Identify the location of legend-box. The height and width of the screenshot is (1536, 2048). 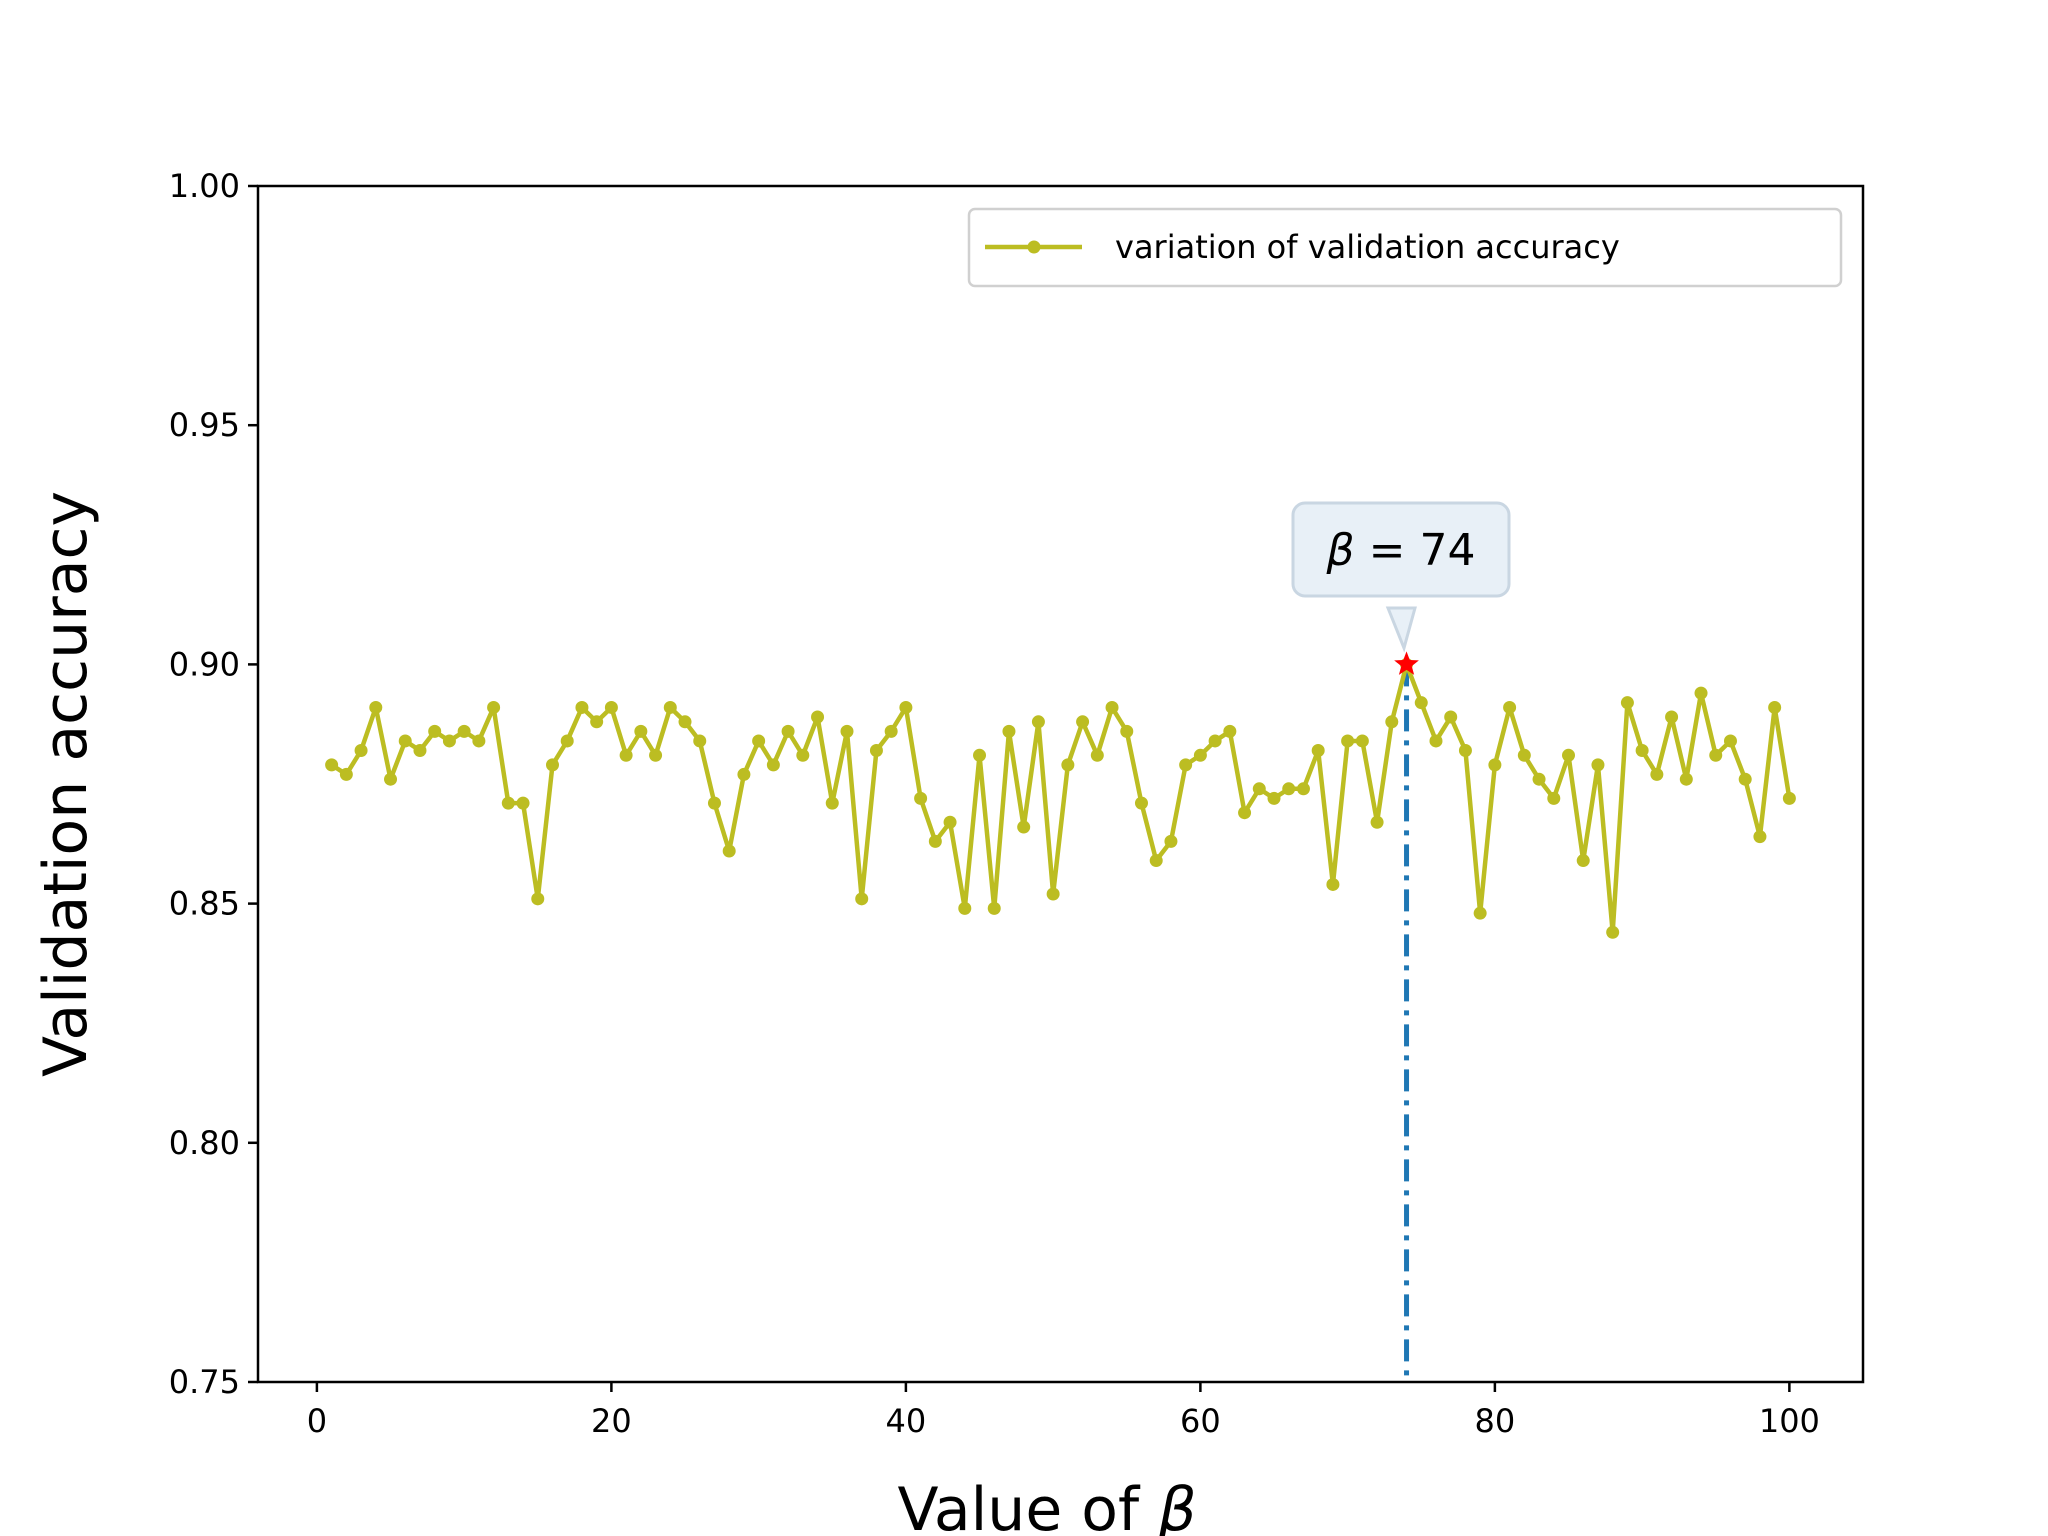
(1405, 247).